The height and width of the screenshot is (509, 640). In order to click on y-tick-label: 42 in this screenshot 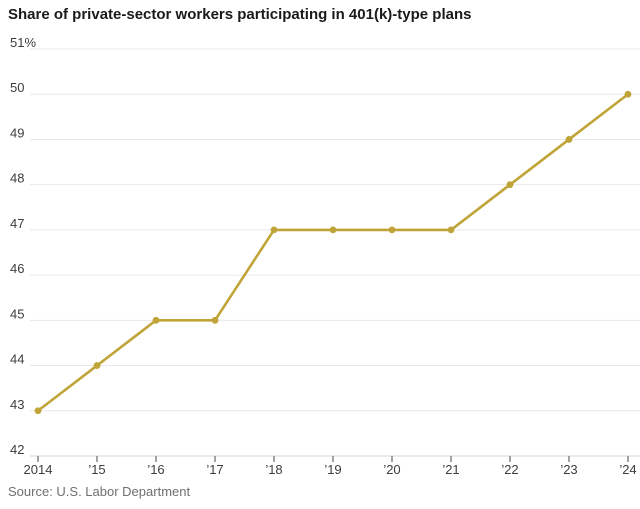, I will do `click(17, 449)`.